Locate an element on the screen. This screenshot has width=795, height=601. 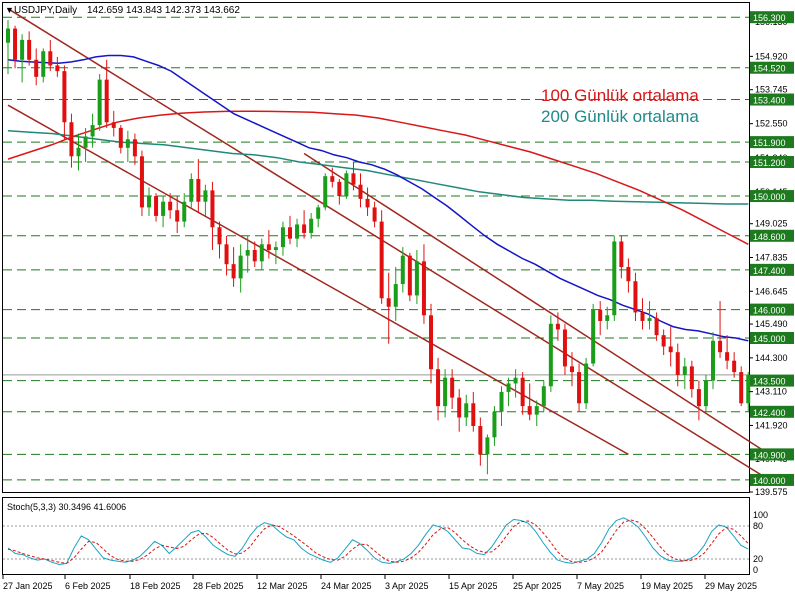
level-label: 145.000 is located at coordinates (769, 339).